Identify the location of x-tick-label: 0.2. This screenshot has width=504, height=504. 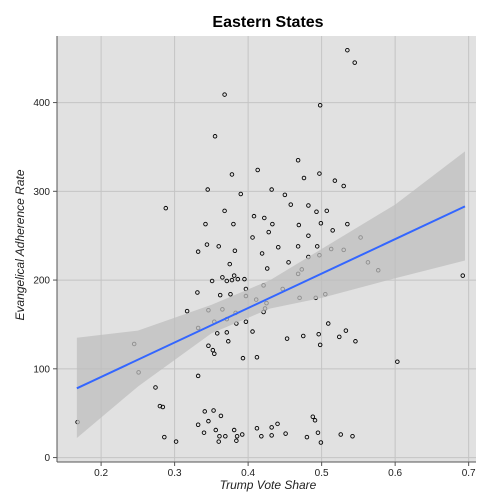
(101, 473).